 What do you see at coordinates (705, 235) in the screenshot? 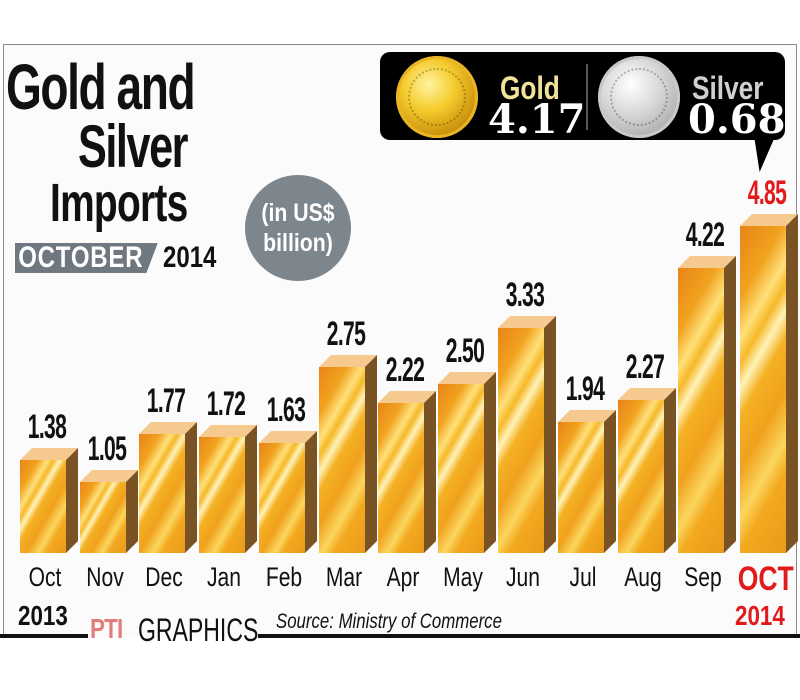
I see `bar-value-label: 4.22` at bounding box center [705, 235].